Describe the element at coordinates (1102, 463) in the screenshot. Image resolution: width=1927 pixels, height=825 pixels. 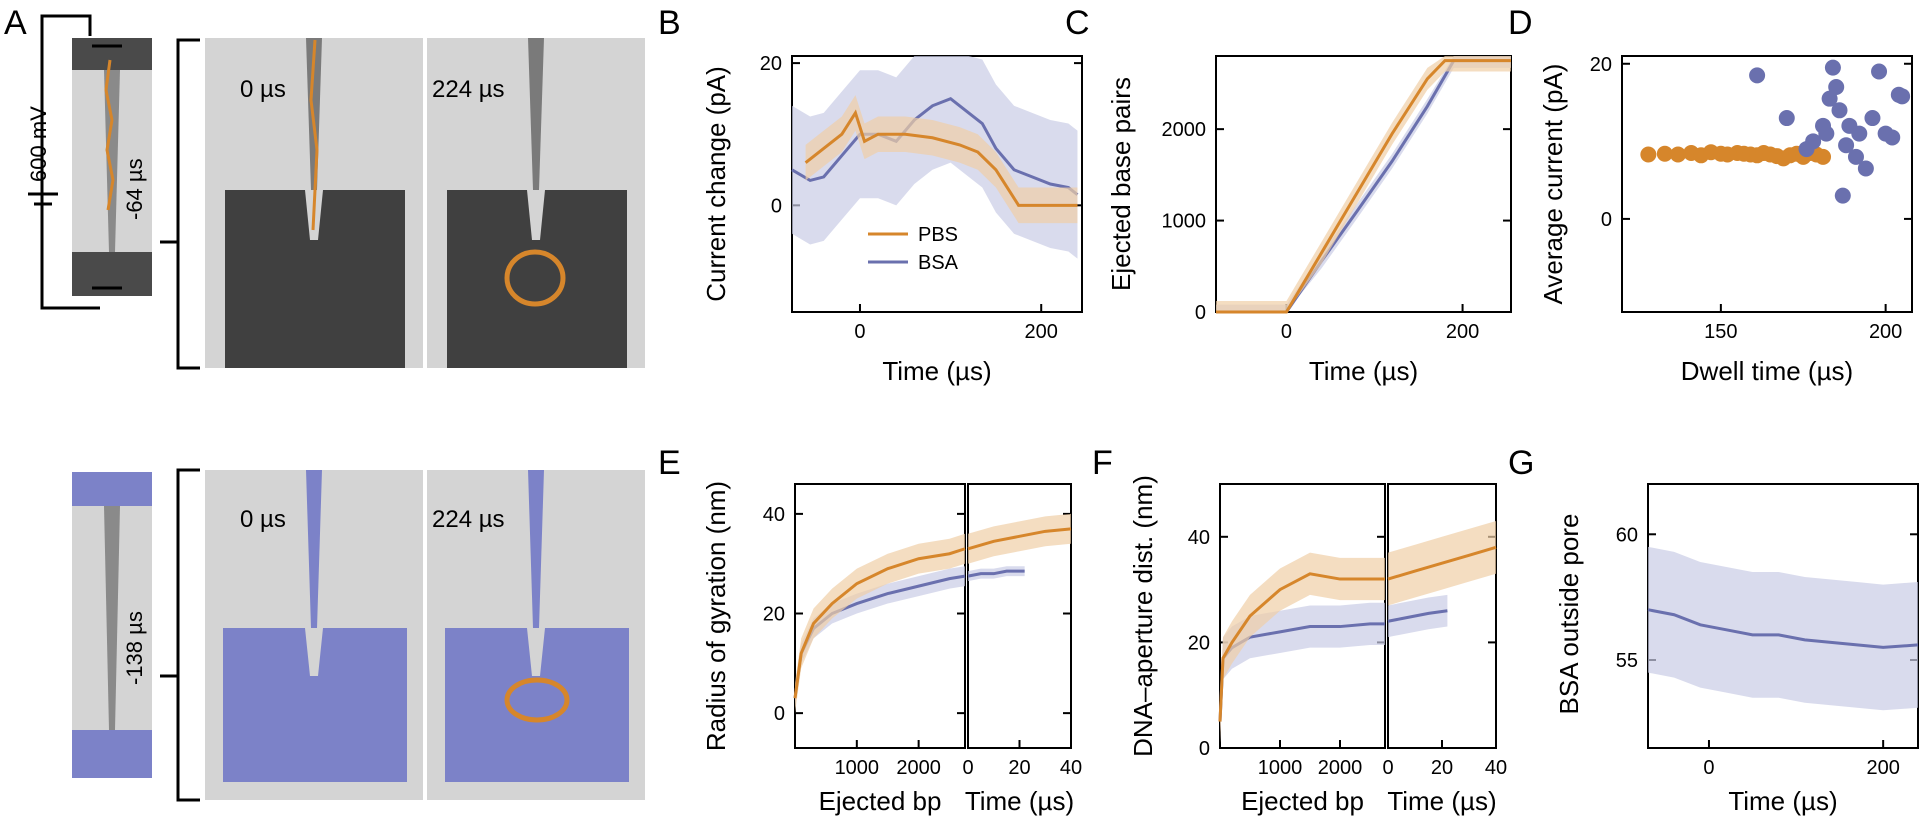
I see `panel-letter-f: F` at that location.